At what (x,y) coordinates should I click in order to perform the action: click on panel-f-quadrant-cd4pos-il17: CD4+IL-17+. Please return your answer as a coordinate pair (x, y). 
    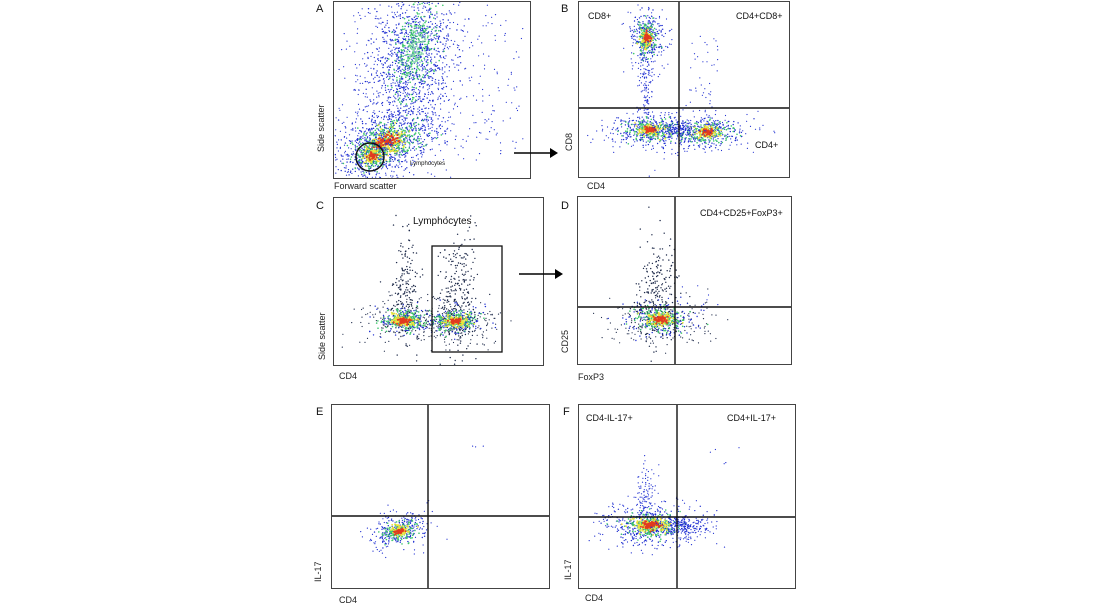
    Looking at the image, I should click on (751, 418).